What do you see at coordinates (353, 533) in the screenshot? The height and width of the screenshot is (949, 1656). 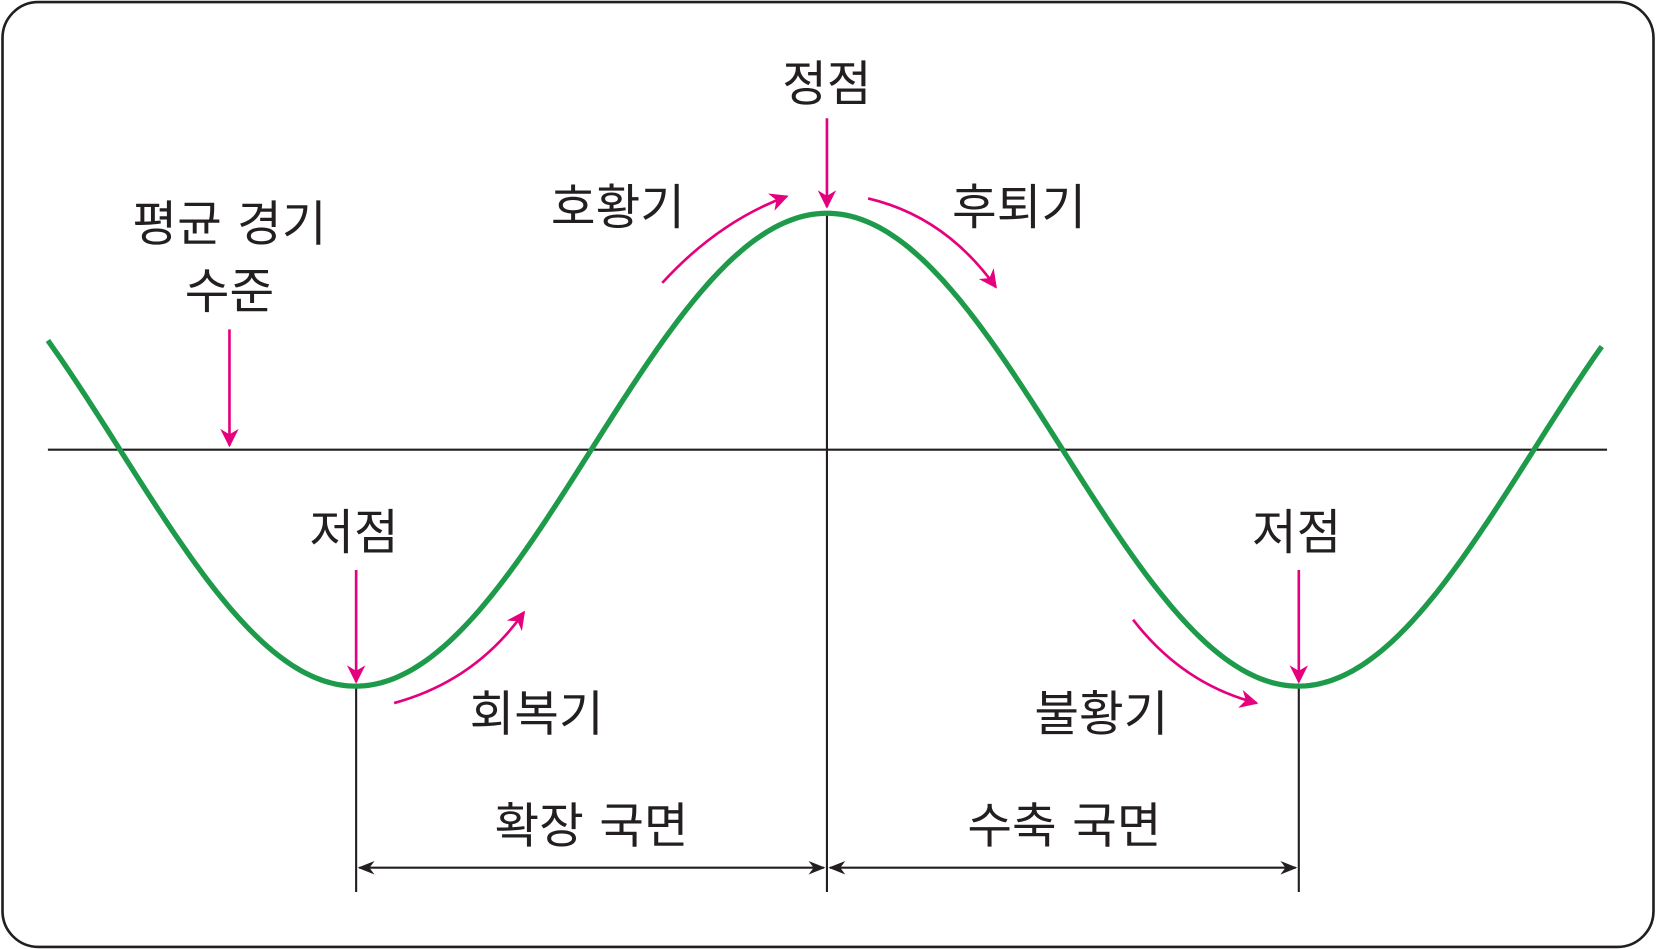 I see `trough-left-label: 저점` at bounding box center [353, 533].